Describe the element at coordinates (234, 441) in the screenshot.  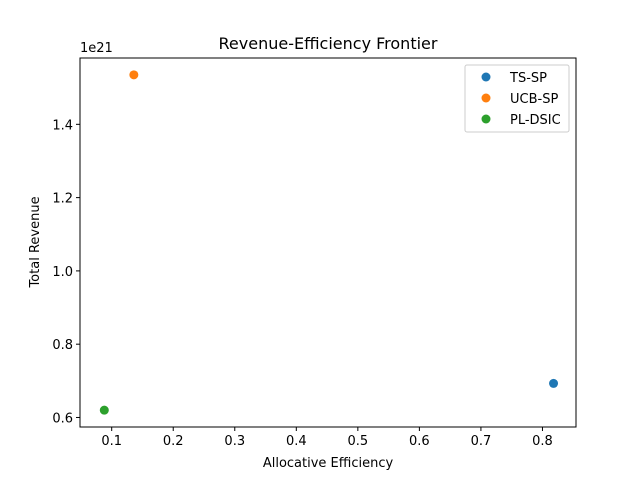
I see `x-tick-label: 0.3` at that location.